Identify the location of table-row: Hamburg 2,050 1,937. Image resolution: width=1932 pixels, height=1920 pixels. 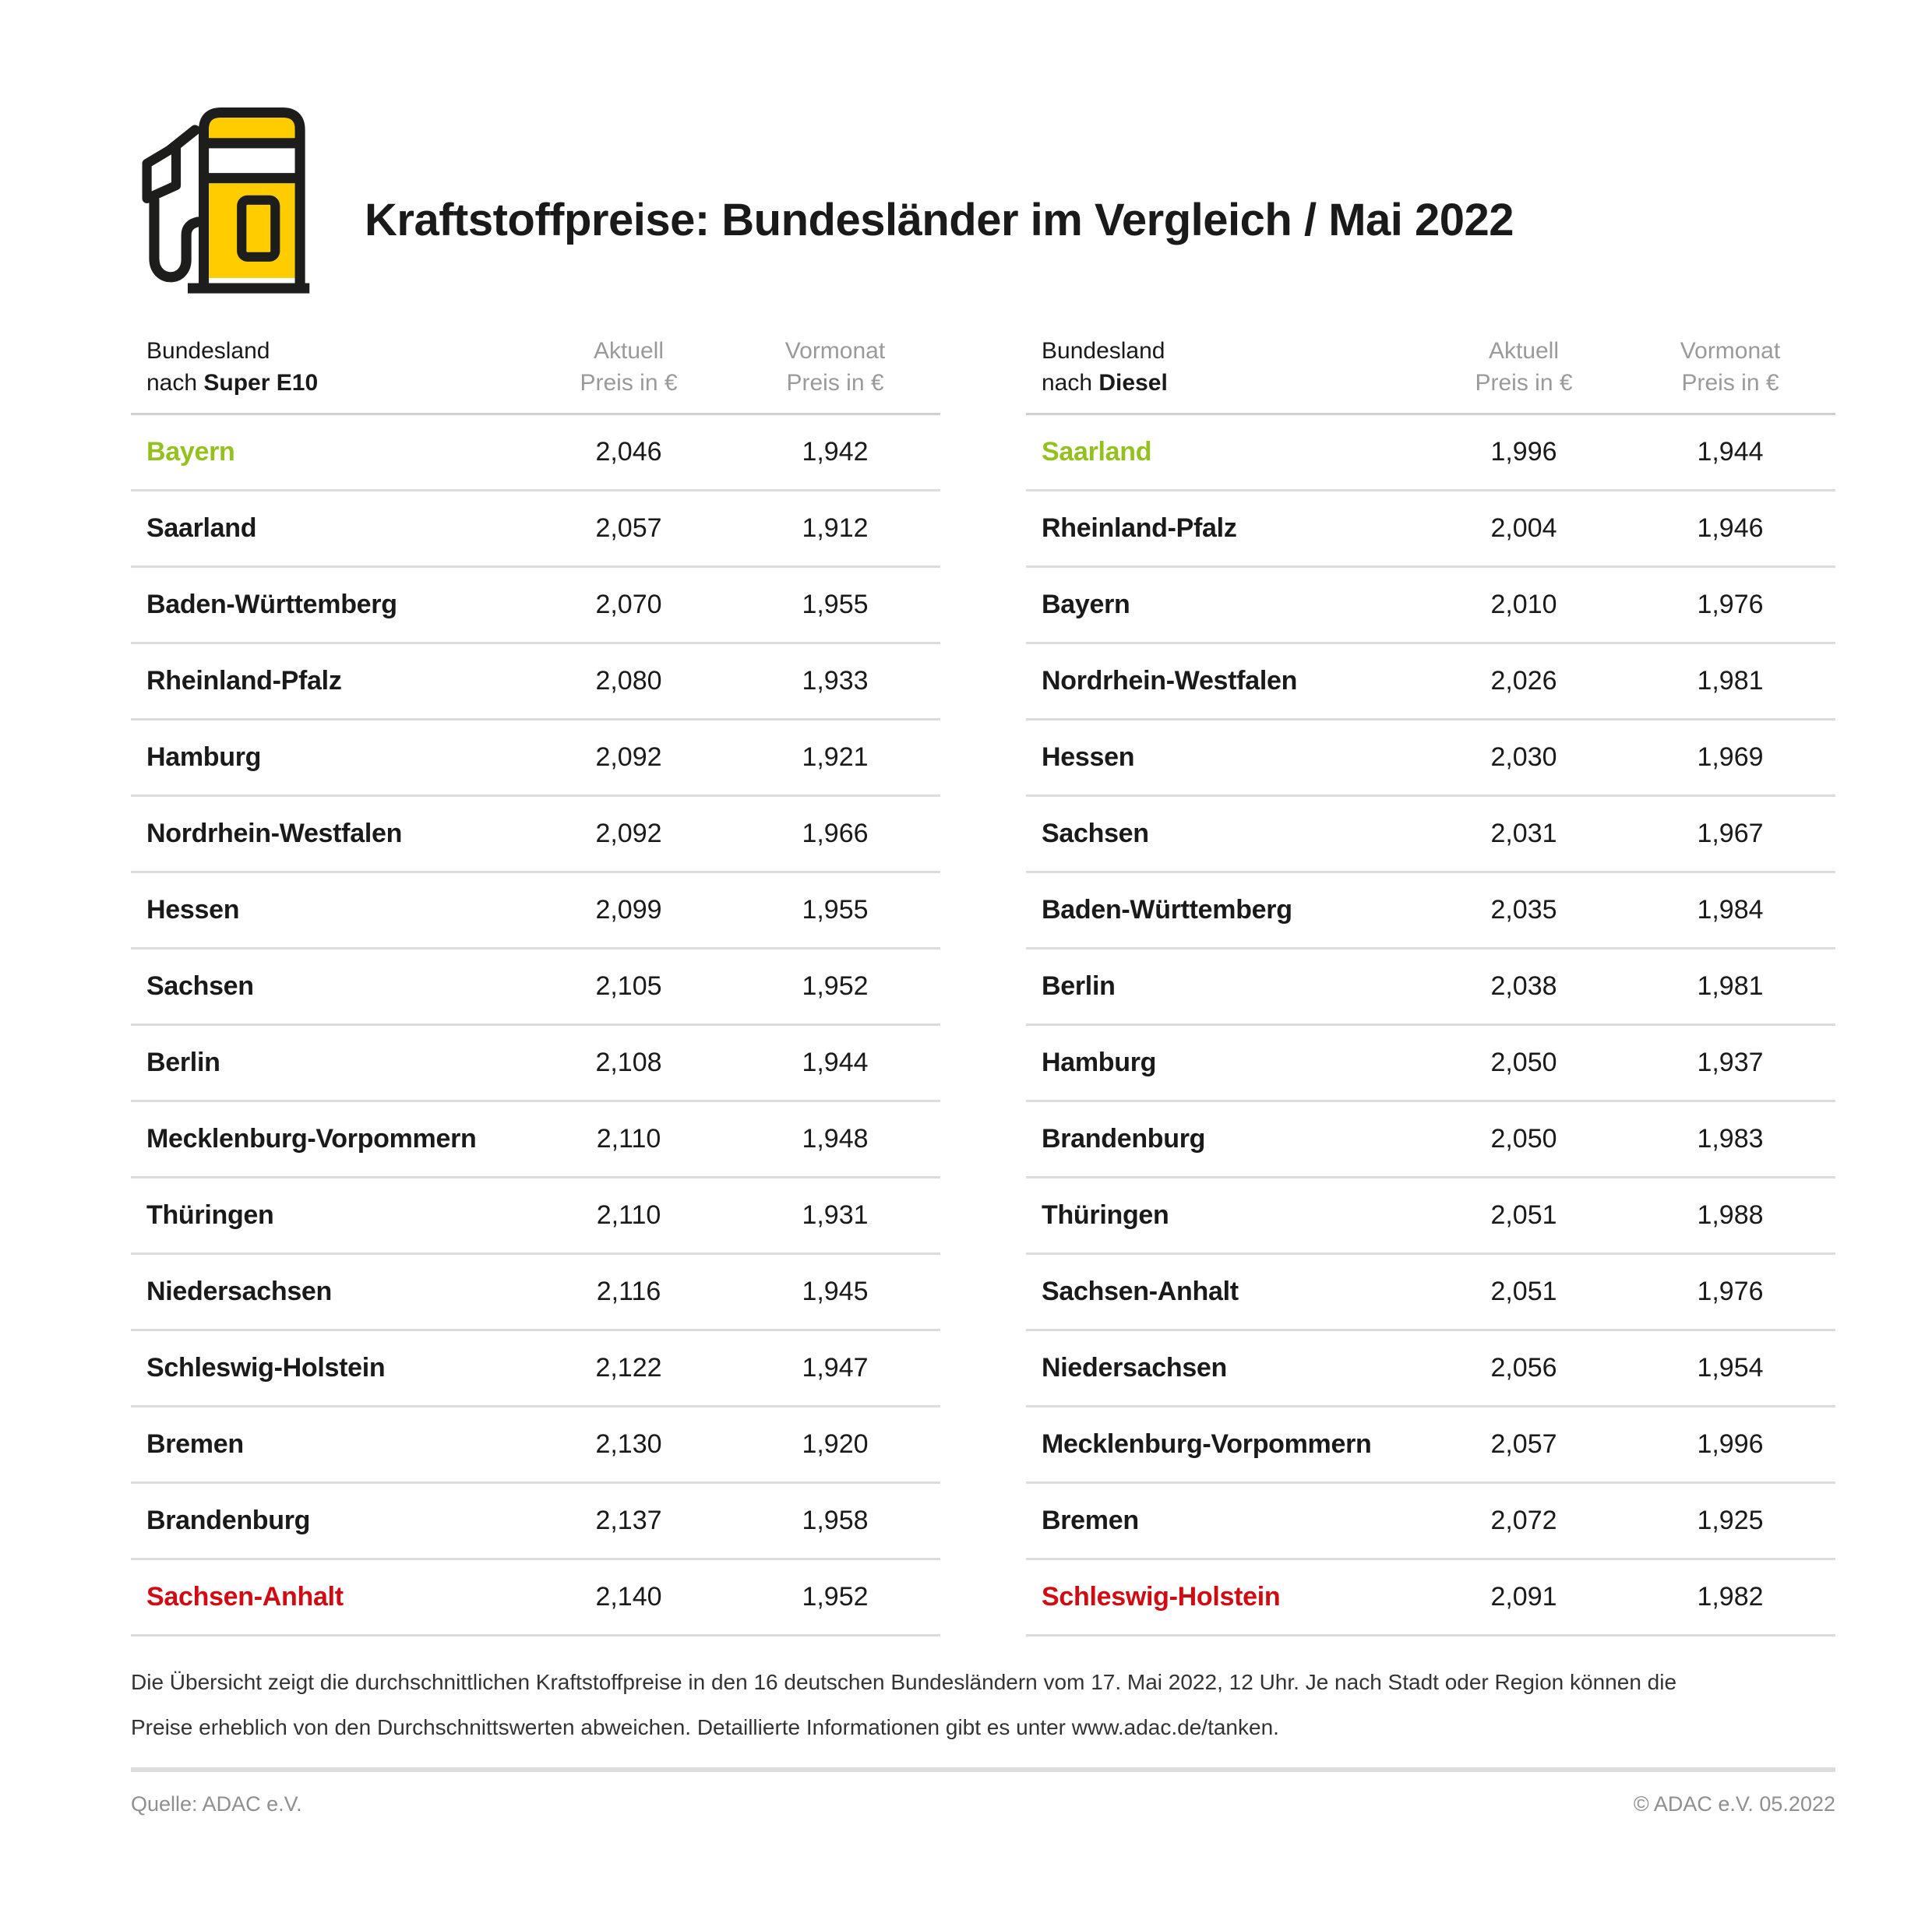
(1430, 1064).